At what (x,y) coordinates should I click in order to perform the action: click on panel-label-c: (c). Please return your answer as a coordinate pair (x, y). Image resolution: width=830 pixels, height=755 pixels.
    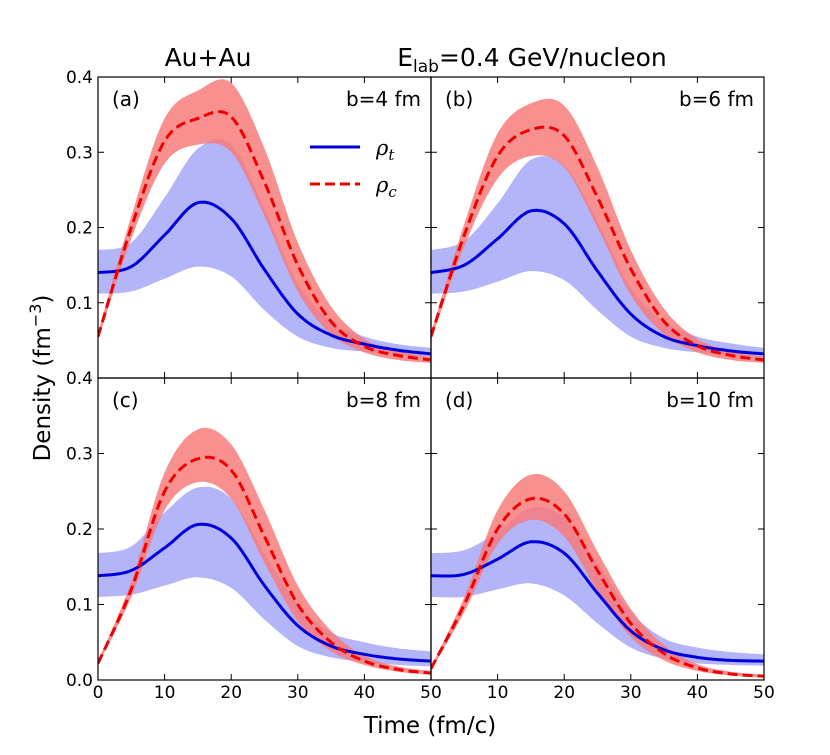
    Looking at the image, I should click on (125, 400).